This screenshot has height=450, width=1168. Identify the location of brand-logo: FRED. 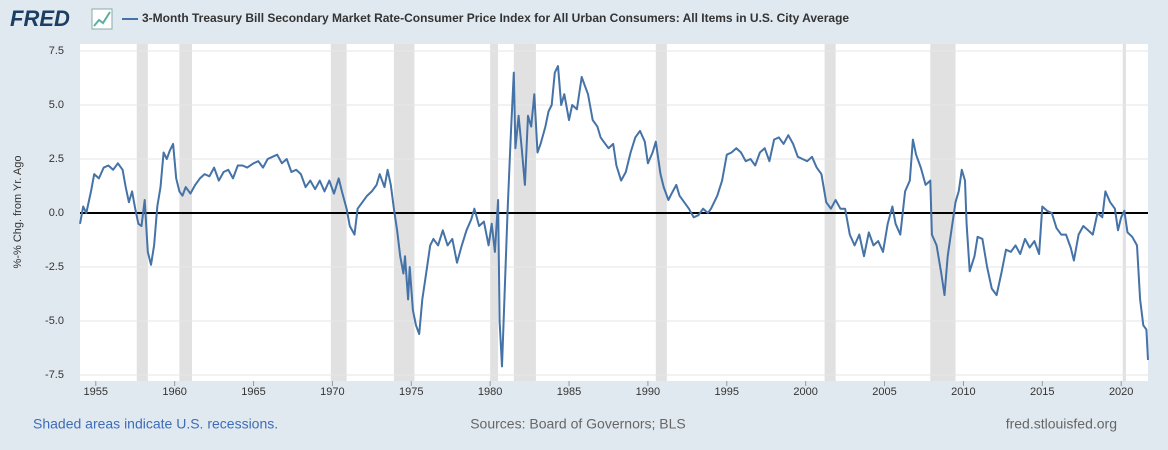
(40, 18).